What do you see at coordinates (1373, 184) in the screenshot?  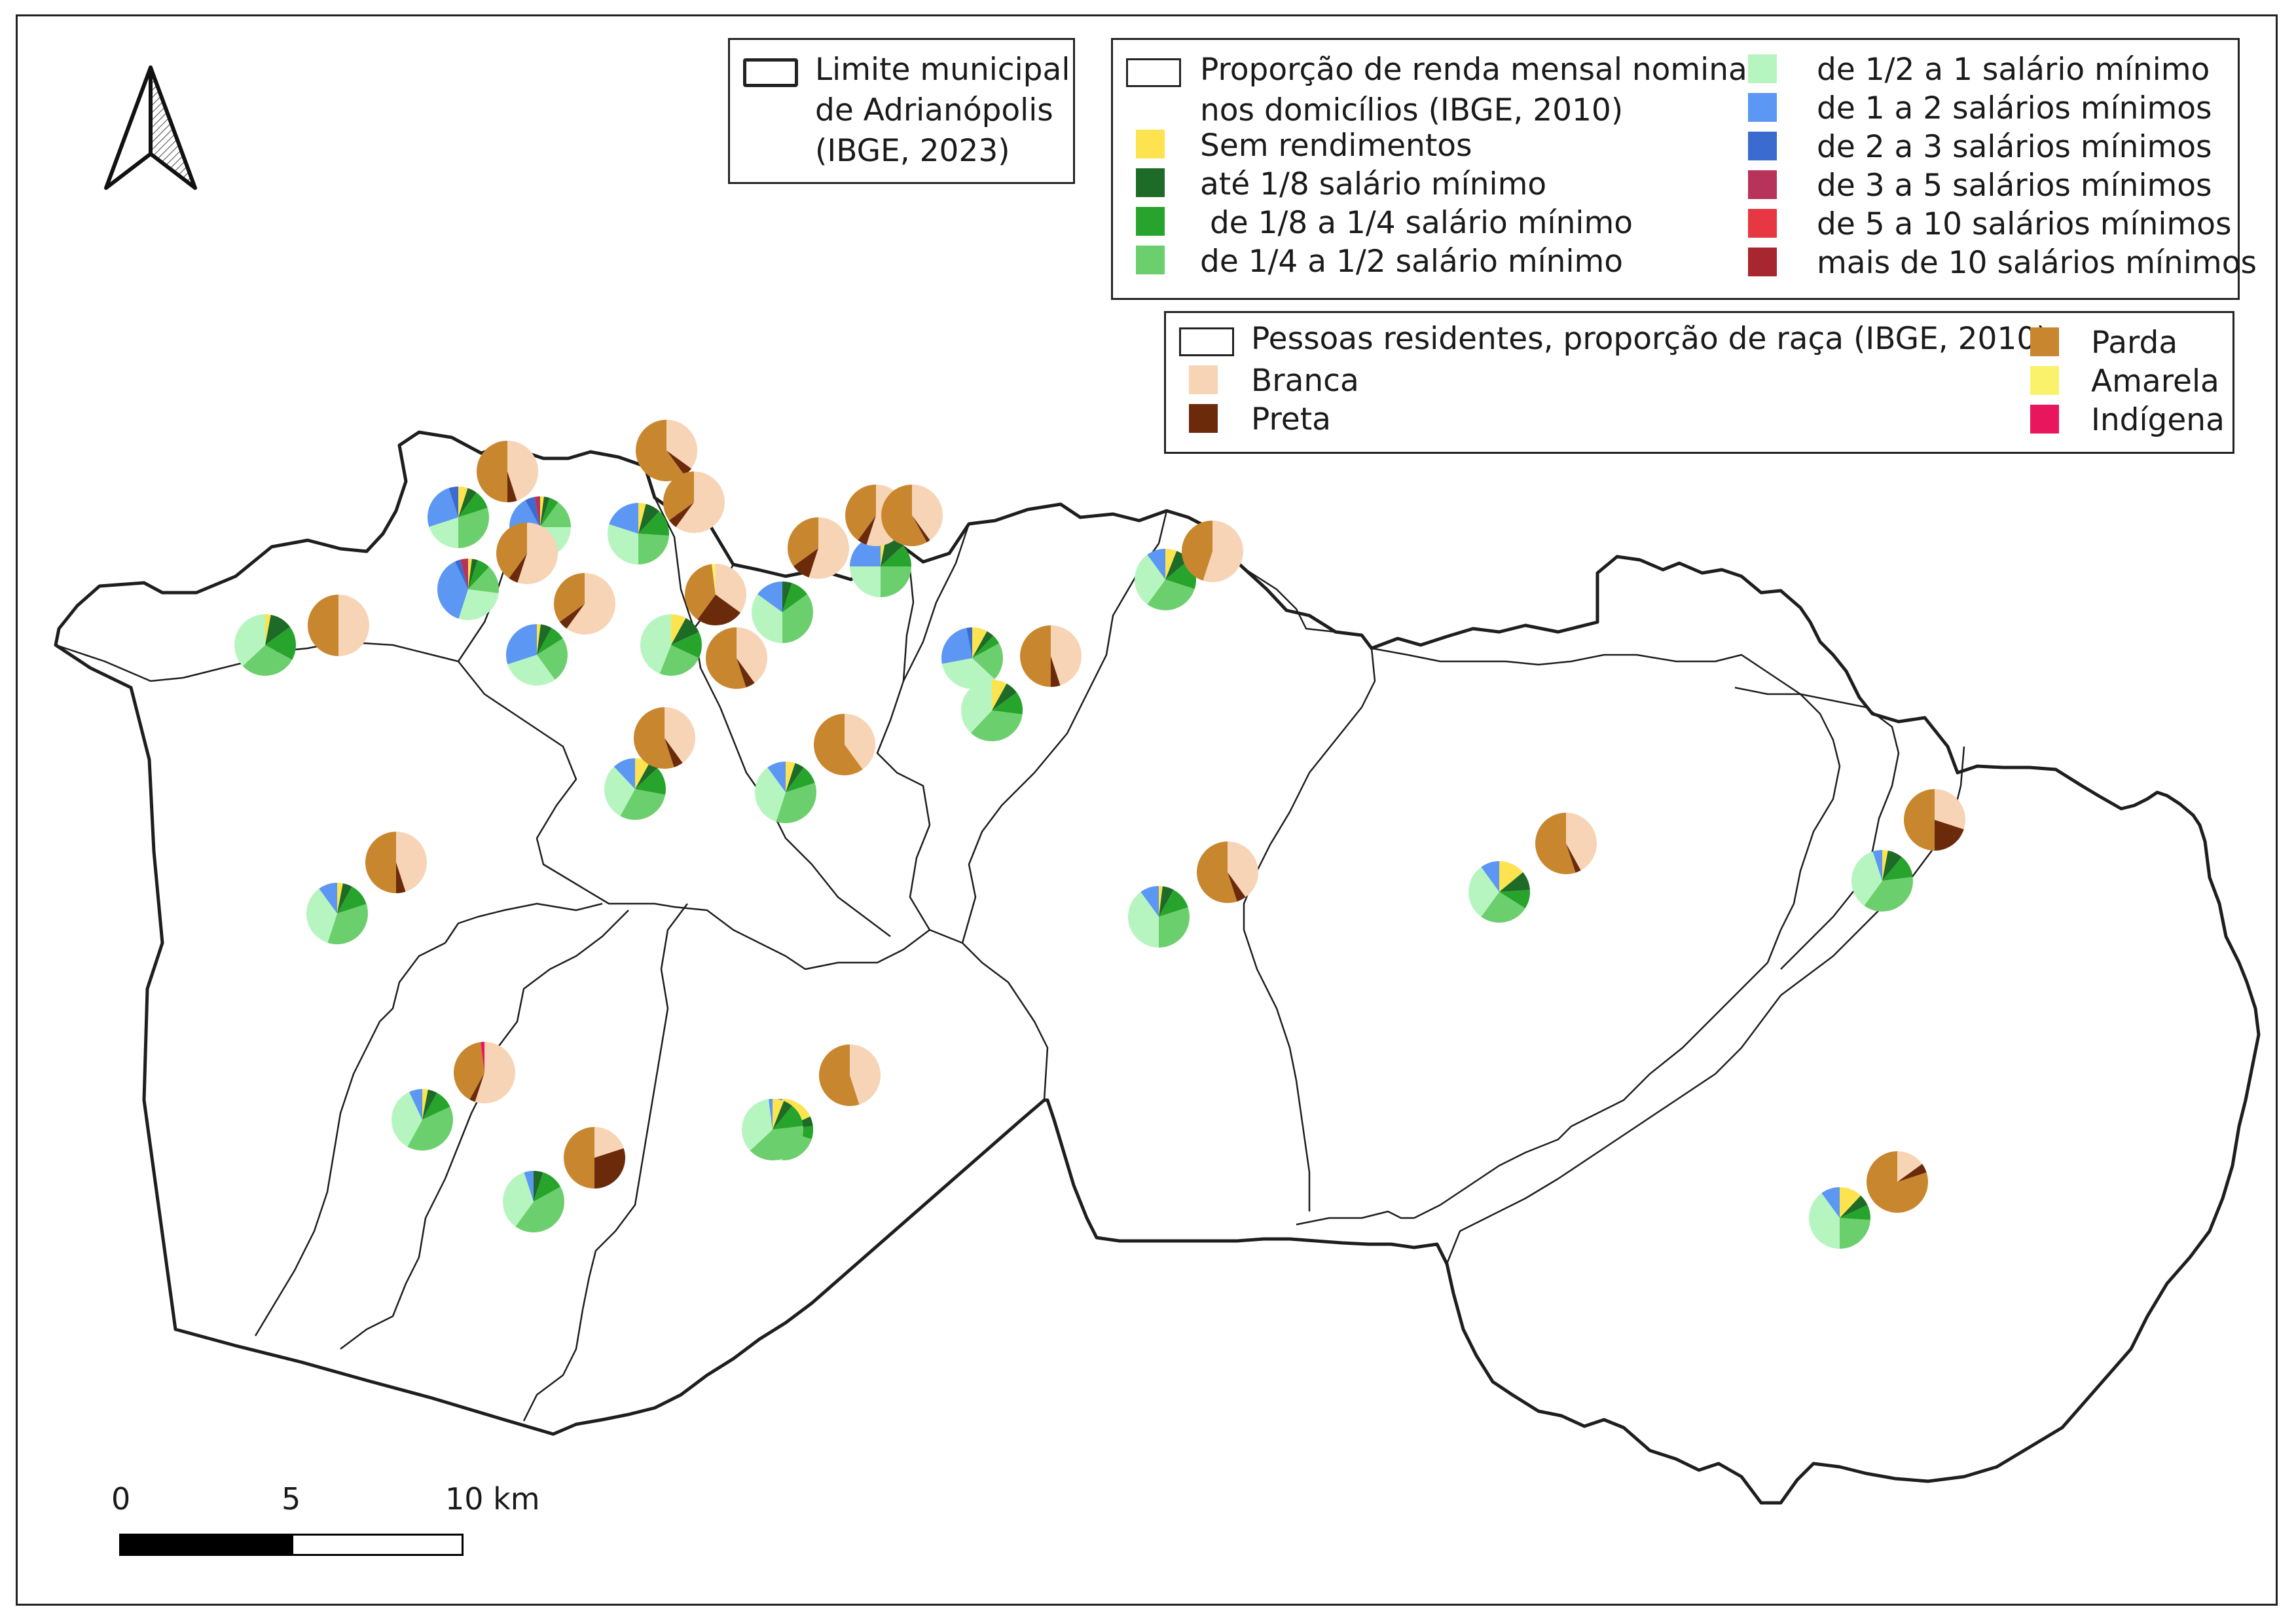 I see `label-ate-1-8: até 1/8 salário mínimo` at bounding box center [1373, 184].